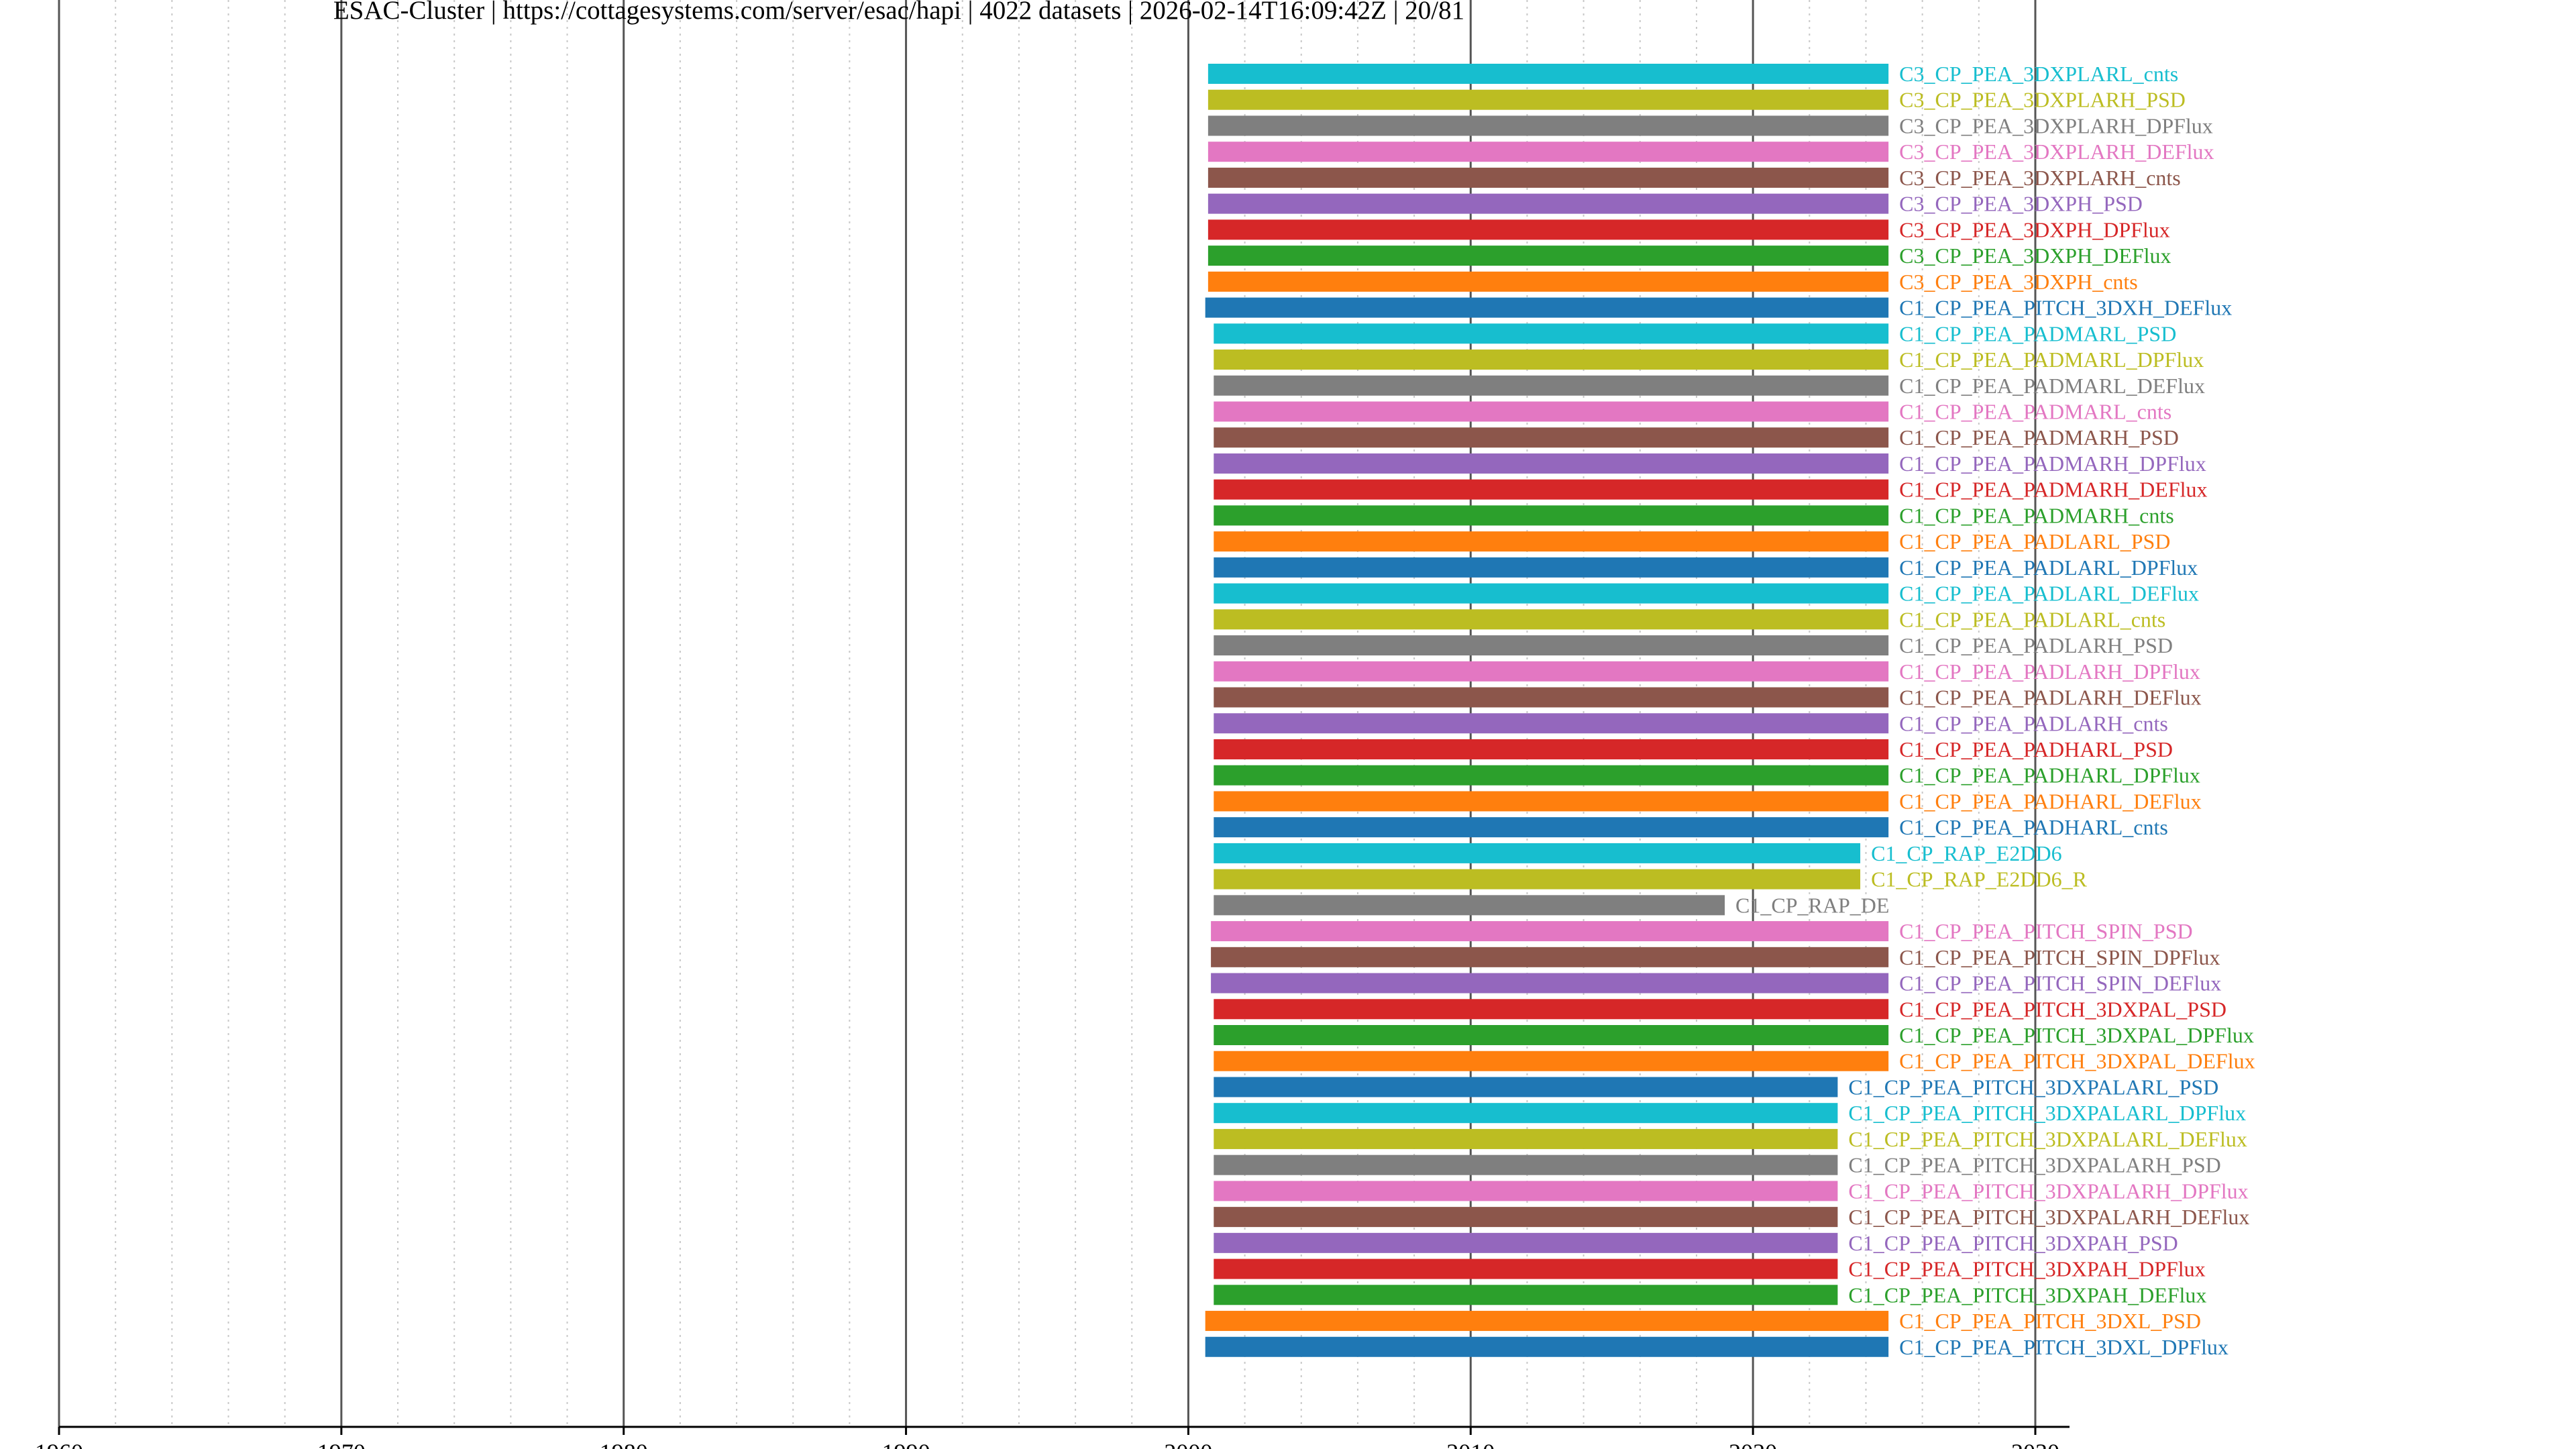  What do you see at coordinates (2039, 437) in the screenshot?
I see `bar-label: C1_CP_PEA_PADMARH_PSD` at bounding box center [2039, 437].